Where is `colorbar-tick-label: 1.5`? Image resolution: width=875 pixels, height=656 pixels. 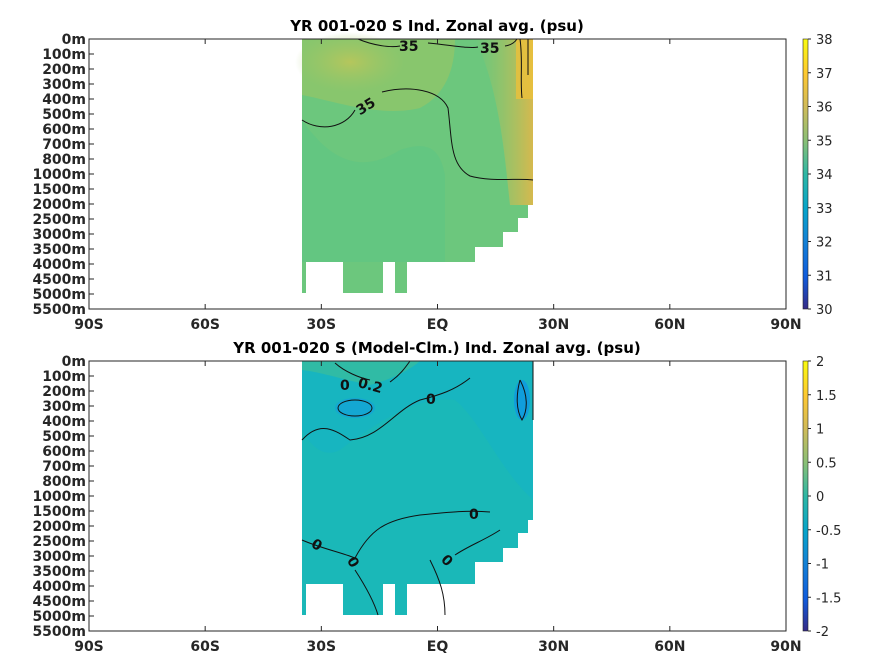
colorbar-tick-label: 1.5 is located at coordinates (826, 396).